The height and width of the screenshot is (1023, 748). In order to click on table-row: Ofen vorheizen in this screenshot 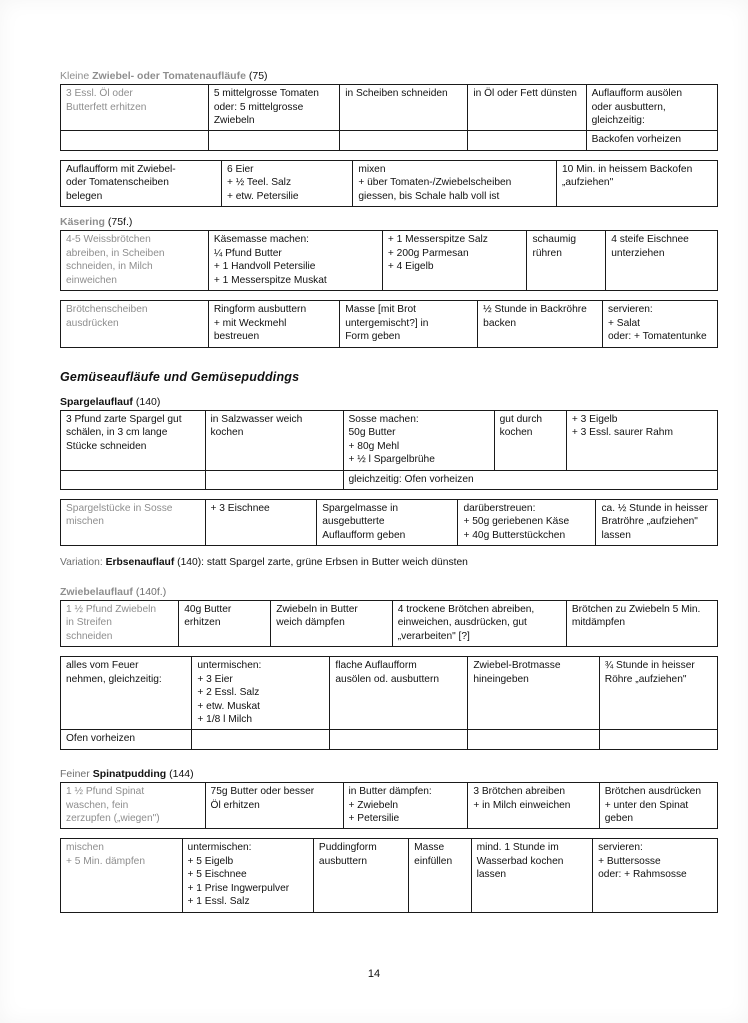, I will do `click(389, 739)`.